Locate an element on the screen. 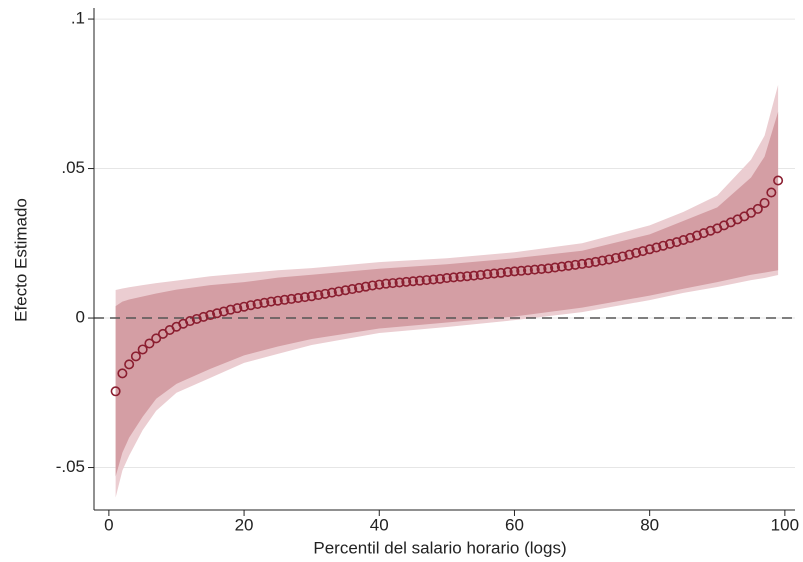 The image size is (803, 562). x-tick-label: 60 is located at coordinates (514, 524).